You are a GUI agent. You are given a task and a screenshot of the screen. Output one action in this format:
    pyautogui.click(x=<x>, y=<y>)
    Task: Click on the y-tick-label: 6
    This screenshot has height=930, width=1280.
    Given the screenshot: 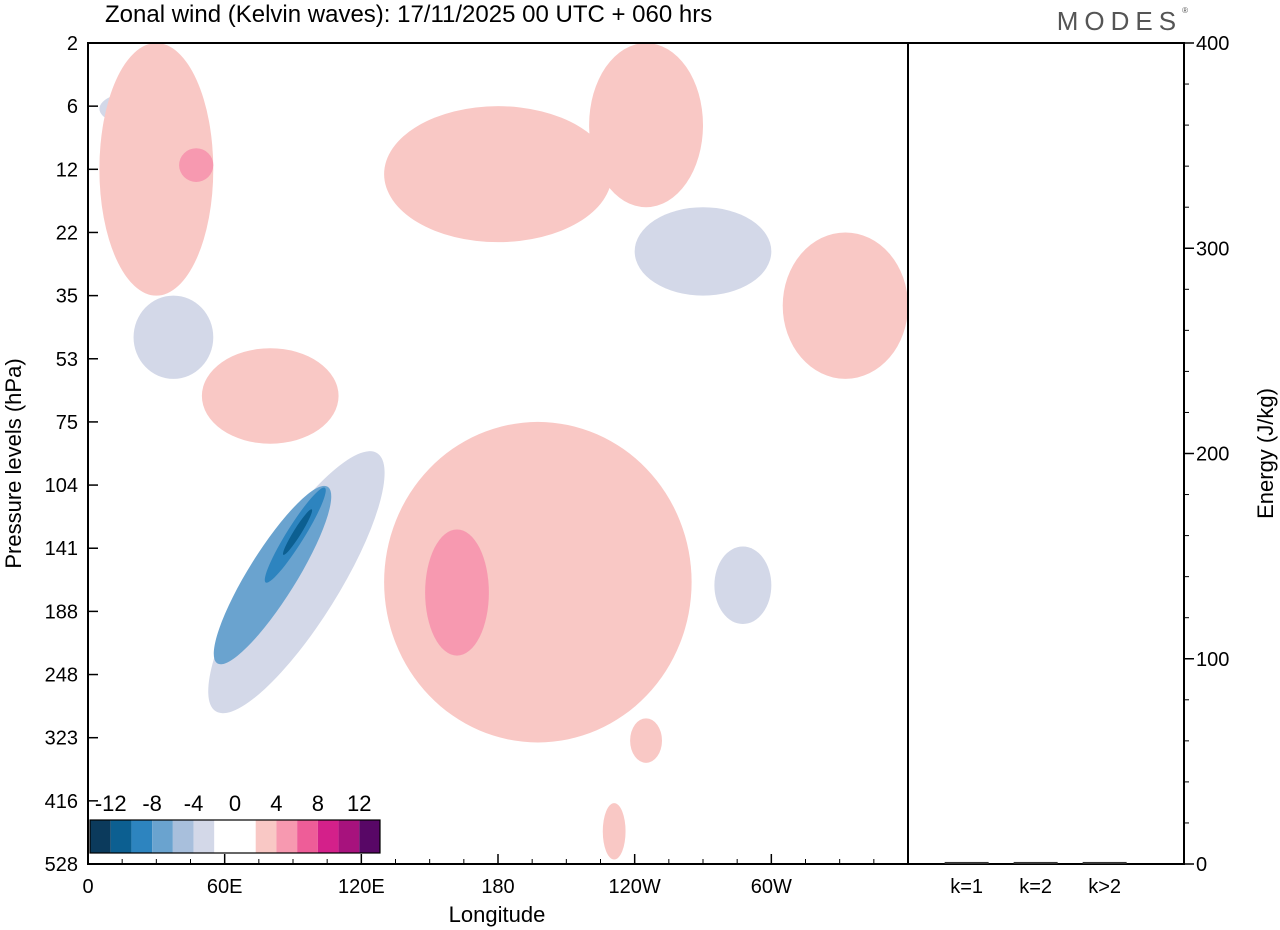 What is the action you would take?
    pyautogui.click(x=72, y=107)
    